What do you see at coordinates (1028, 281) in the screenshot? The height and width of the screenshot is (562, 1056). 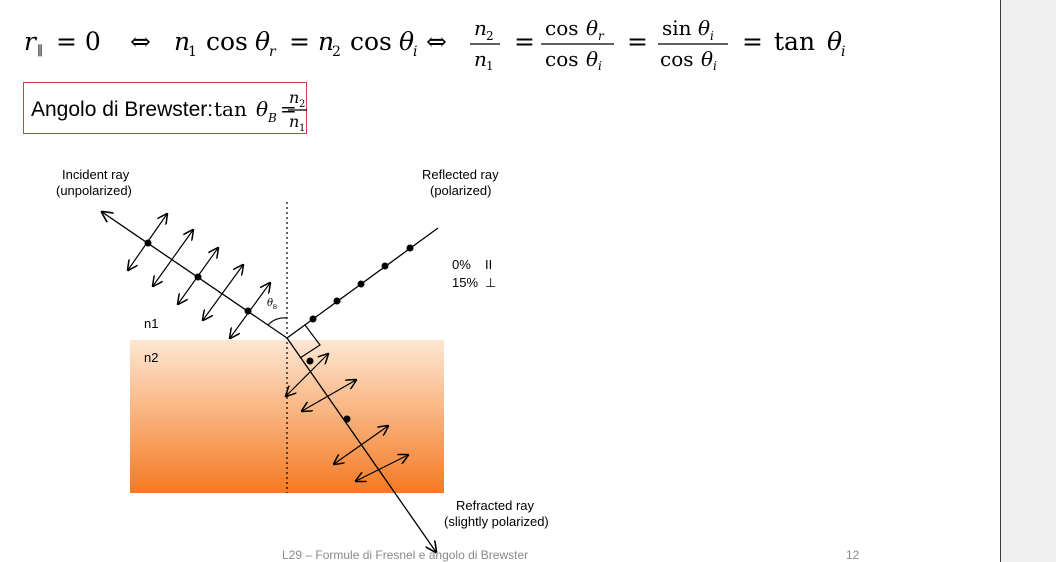 I see `right-side-panel` at bounding box center [1028, 281].